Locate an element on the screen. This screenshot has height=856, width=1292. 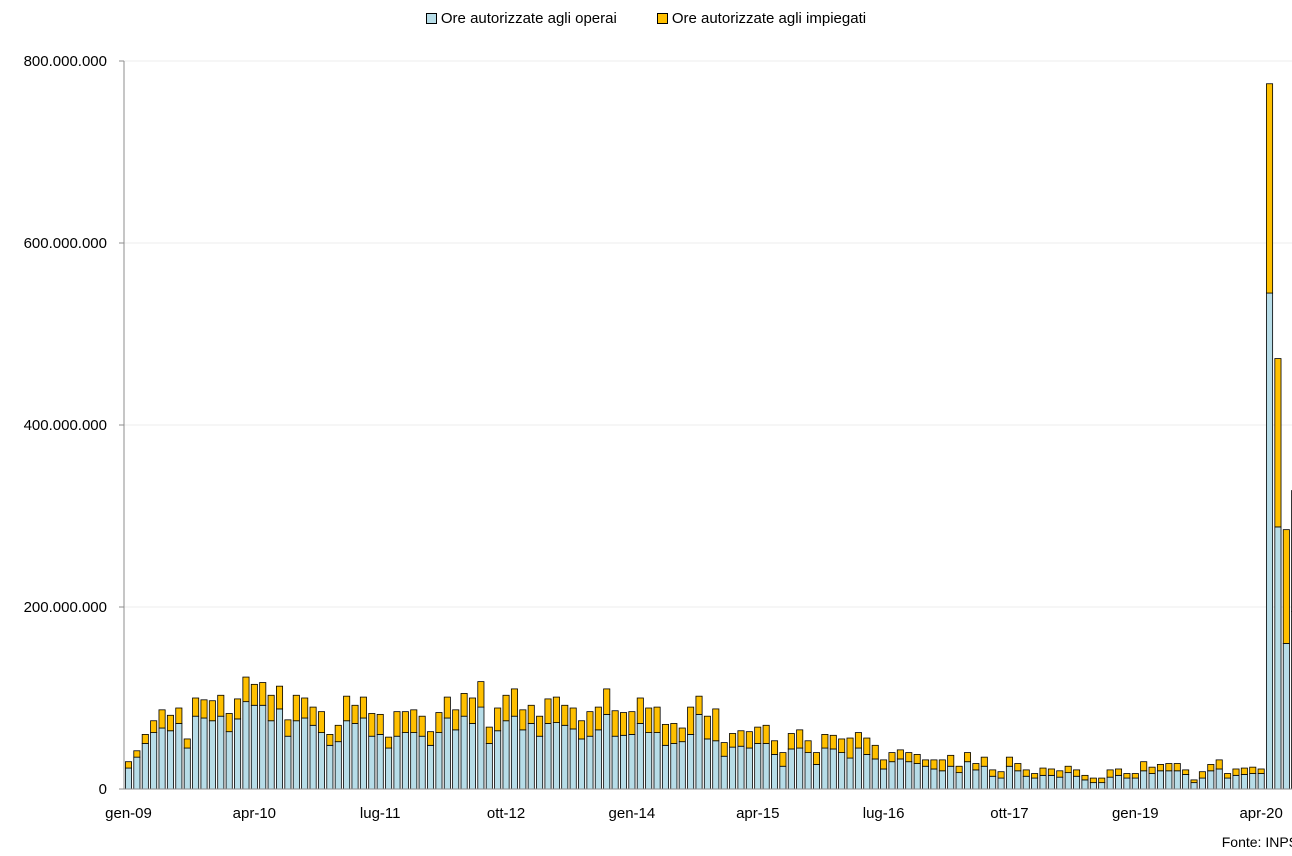
y-tick-label: 600.000.000 is located at coordinates (65, 243).